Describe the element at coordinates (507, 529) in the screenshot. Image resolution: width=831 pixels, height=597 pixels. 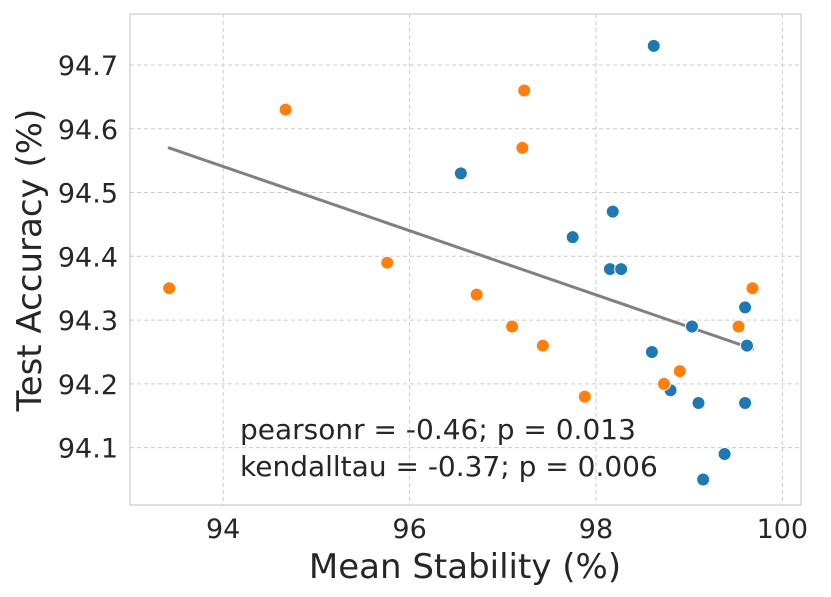
I see `x-tick-labels: 94 96 98 100` at that location.